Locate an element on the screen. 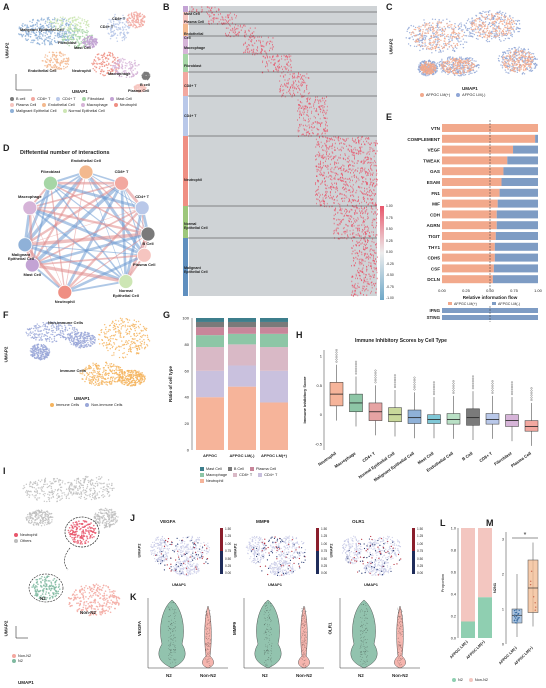 The width and height of the screenshot is (546, 688). feature-title-MMP9: MMP9 is located at coordinates (263, 521).